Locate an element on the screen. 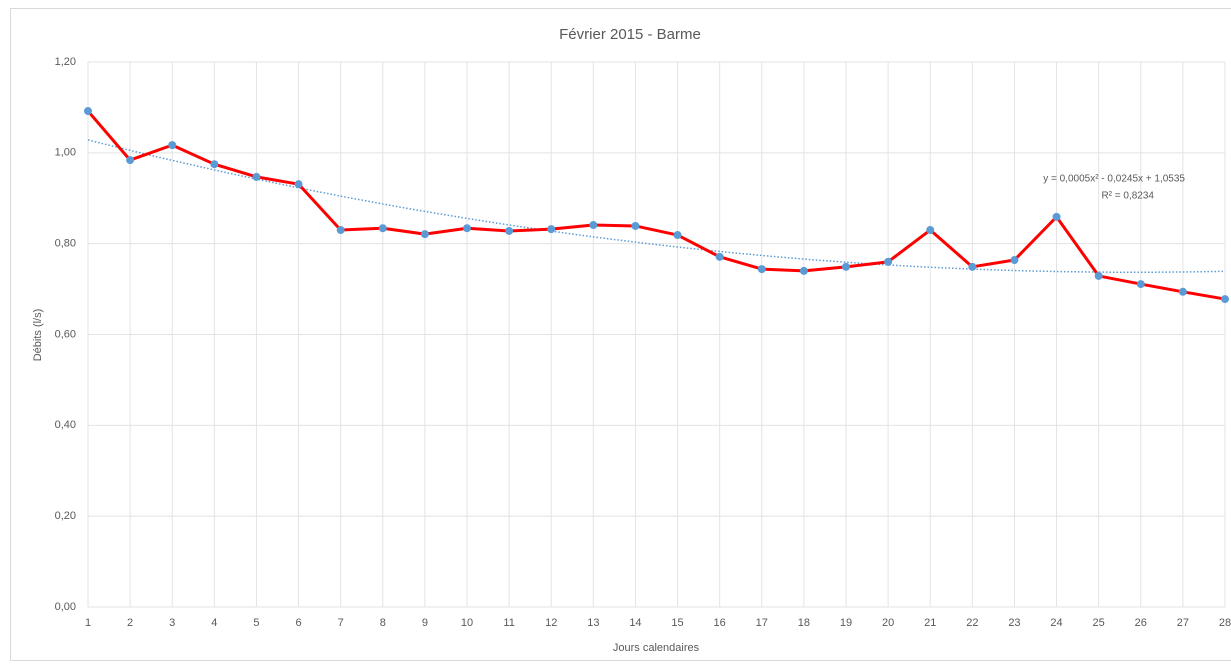  x-tick-label: 12 is located at coordinates (551, 623).